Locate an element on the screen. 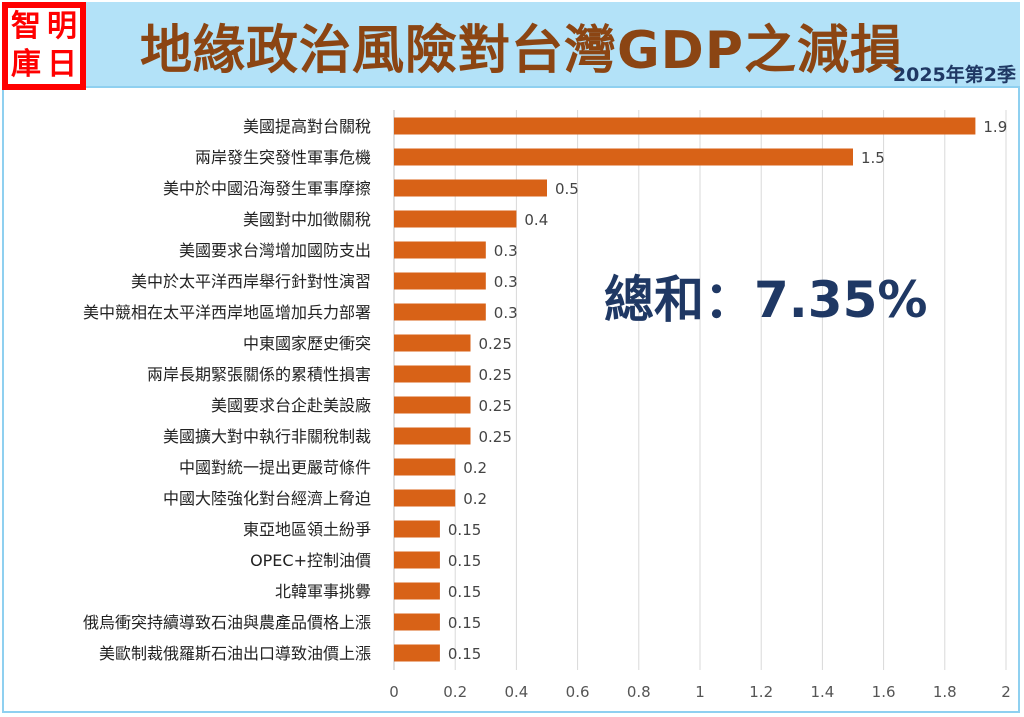 This screenshot has height=717, width=1024. x-tick-label: 1.8 is located at coordinates (945, 692).